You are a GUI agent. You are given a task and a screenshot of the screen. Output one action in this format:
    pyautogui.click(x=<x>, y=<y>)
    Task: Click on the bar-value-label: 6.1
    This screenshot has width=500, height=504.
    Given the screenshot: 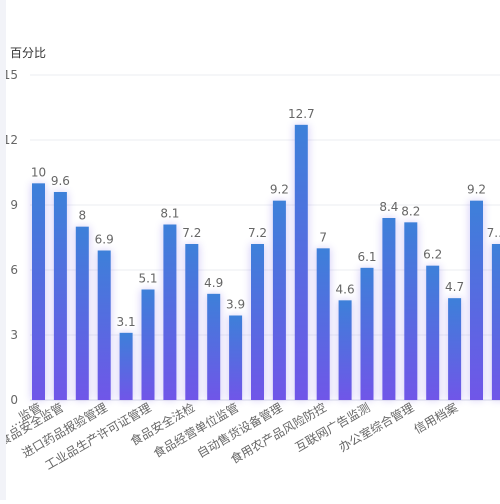 What is the action you would take?
    pyautogui.click(x=366, y=257)
    